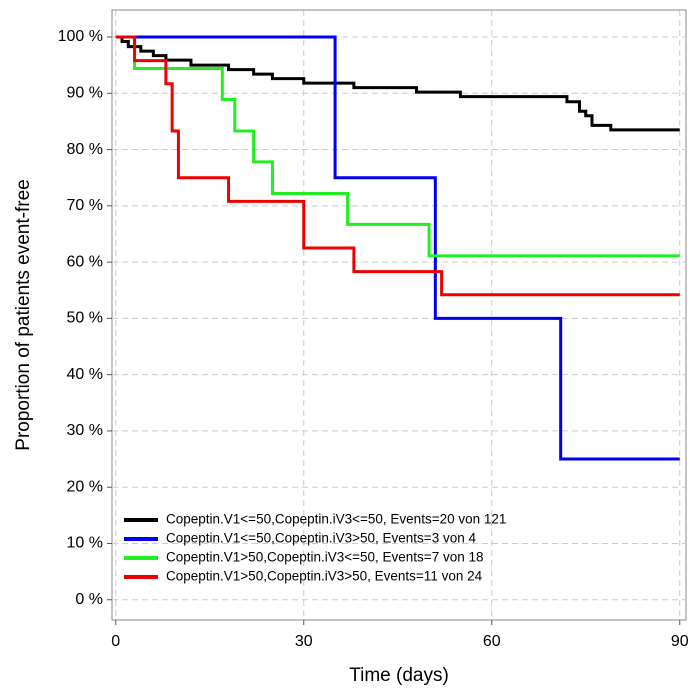 This screenshot has height=689, width=692. I want to click on y-tick-label: 20 %, so click(85, 486).